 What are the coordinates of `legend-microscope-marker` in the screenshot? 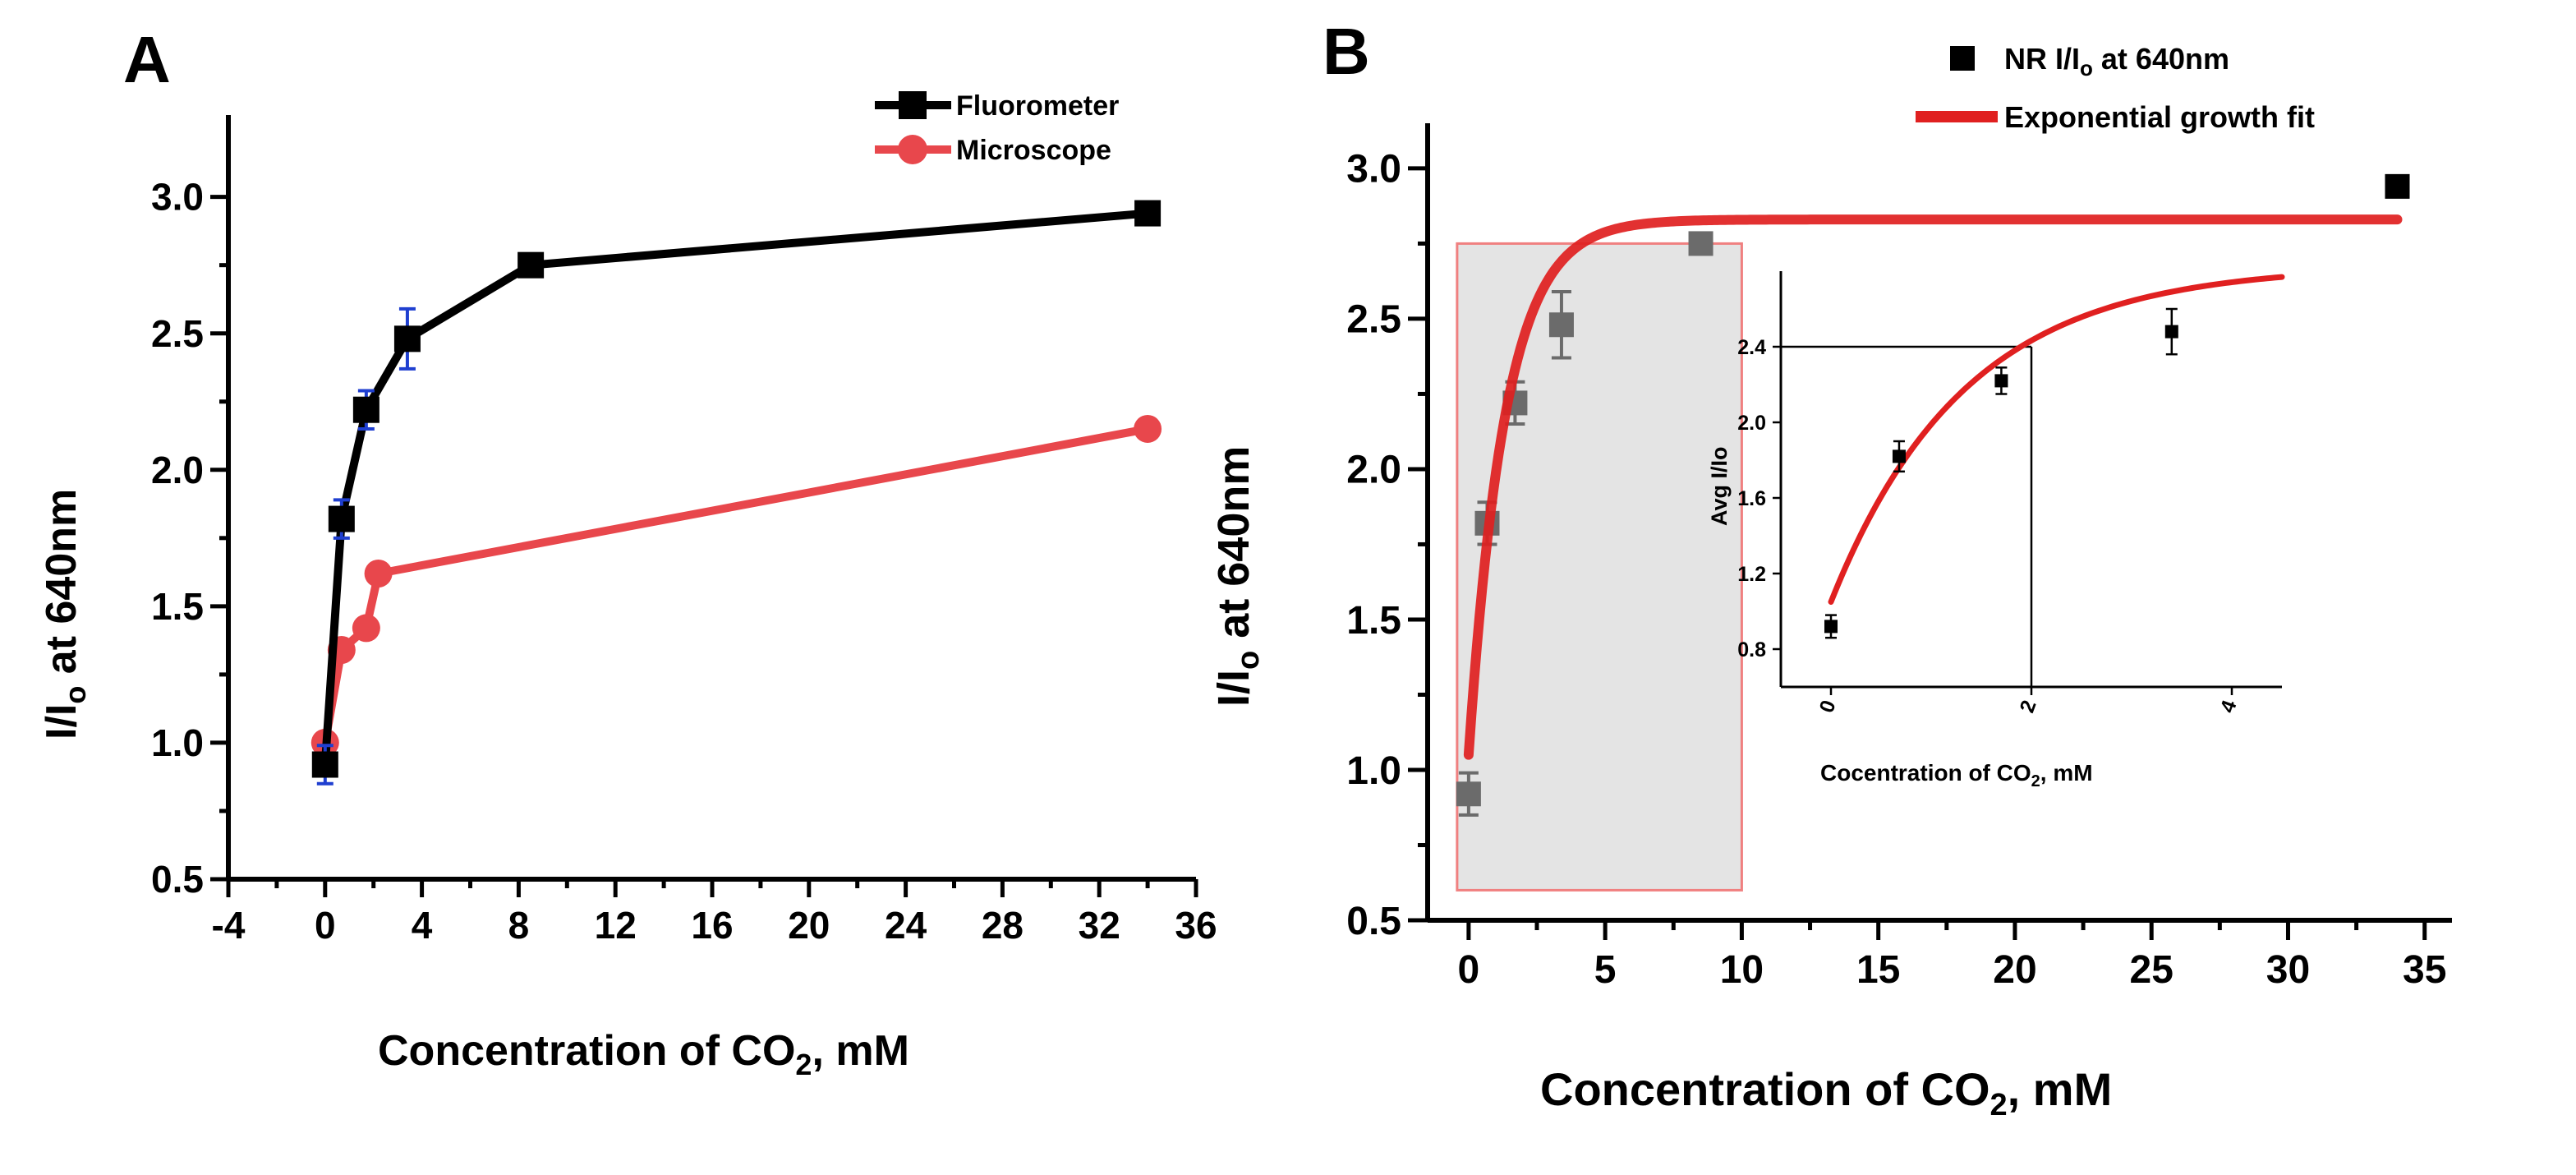 It's located at (913, 149).